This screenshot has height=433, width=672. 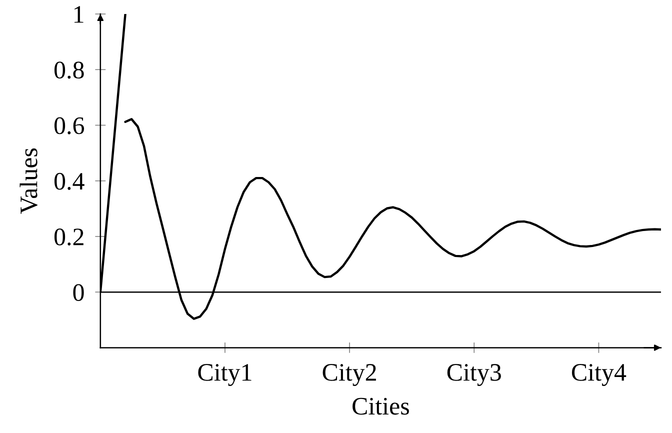 What do you see at coordinates (380, 406) in the screenshot?
I see `x-axis-title: Cities` at bounding box center [380, 406].